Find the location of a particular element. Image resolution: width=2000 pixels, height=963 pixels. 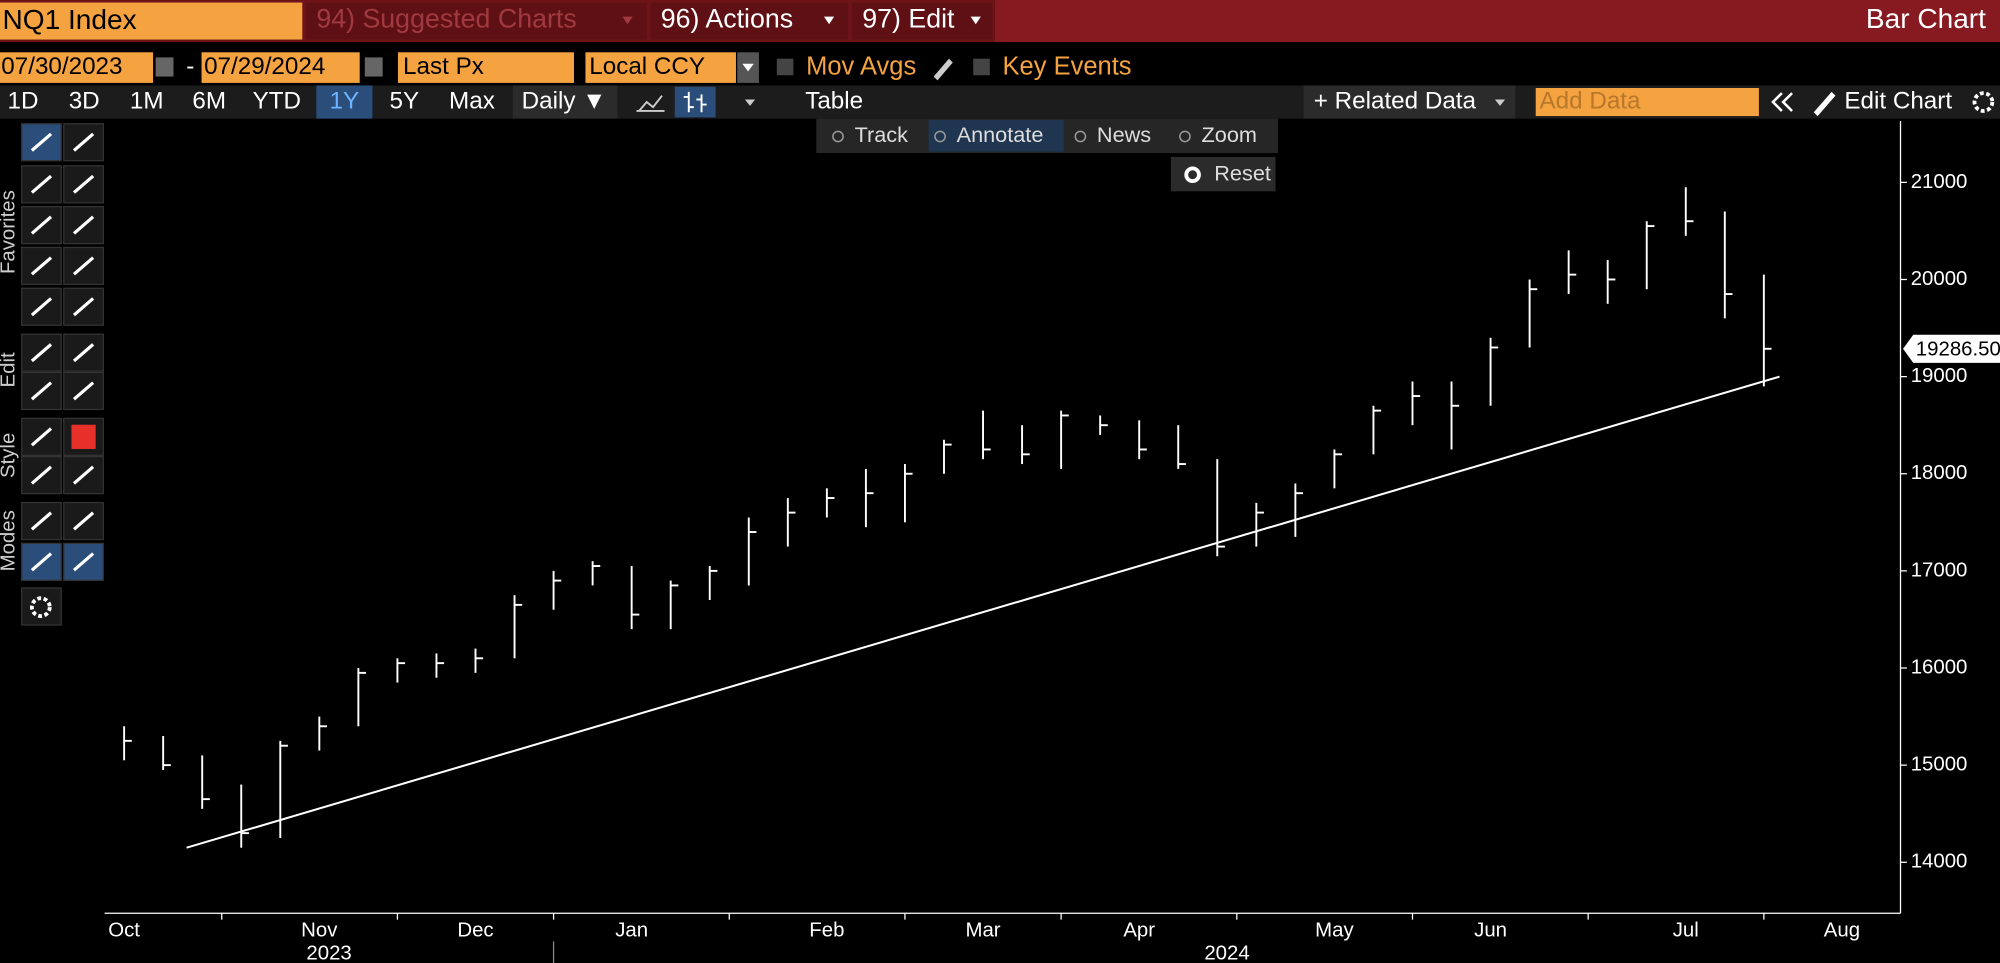

year-label: 2024 is located at coordinates (1226, 952).